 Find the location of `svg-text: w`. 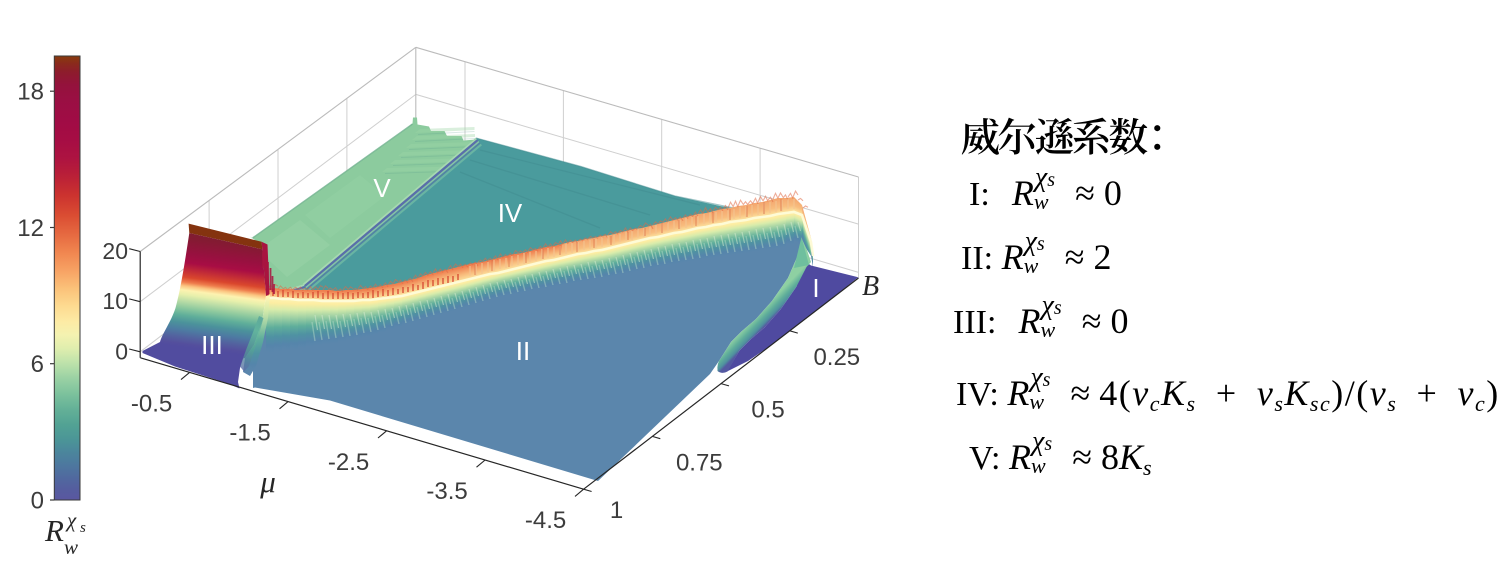

svg-text: w is located at coordinates (71, 547).